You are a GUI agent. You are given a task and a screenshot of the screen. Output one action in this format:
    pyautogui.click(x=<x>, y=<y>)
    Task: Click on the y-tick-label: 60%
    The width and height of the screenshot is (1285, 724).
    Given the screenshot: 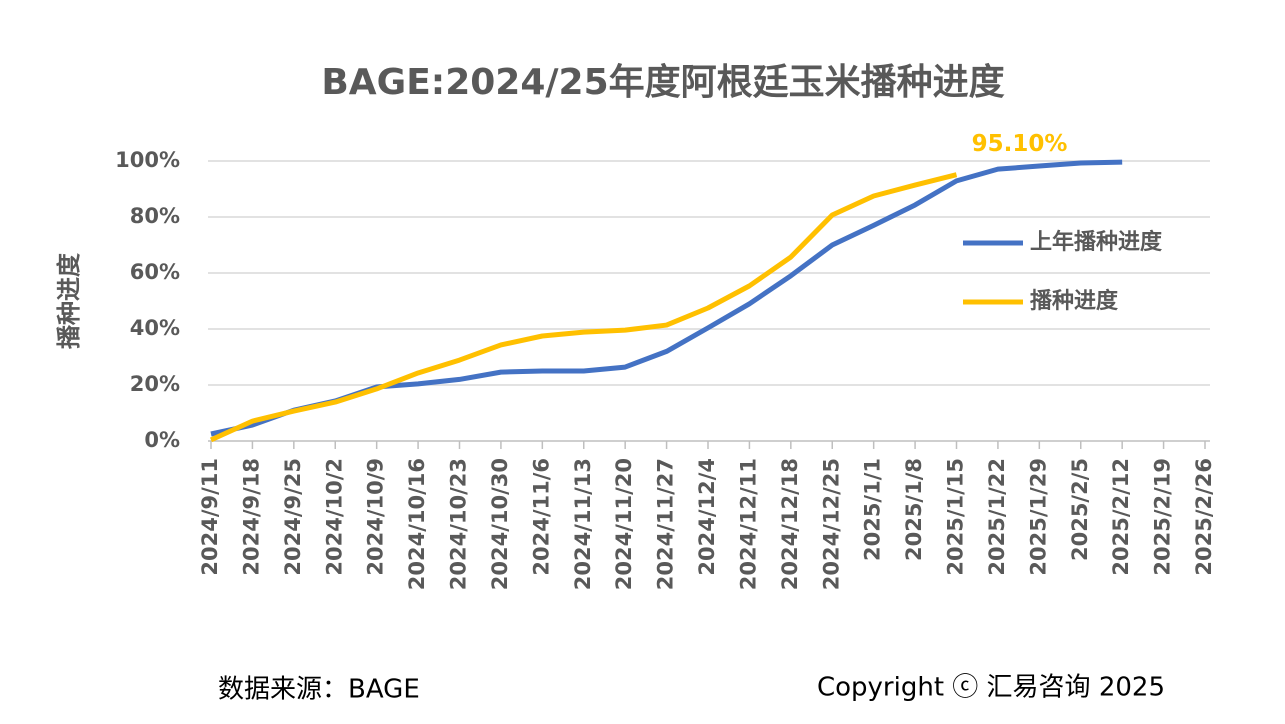 What is the action you would take?
    pyautogui.click(x=155, y=272)
    